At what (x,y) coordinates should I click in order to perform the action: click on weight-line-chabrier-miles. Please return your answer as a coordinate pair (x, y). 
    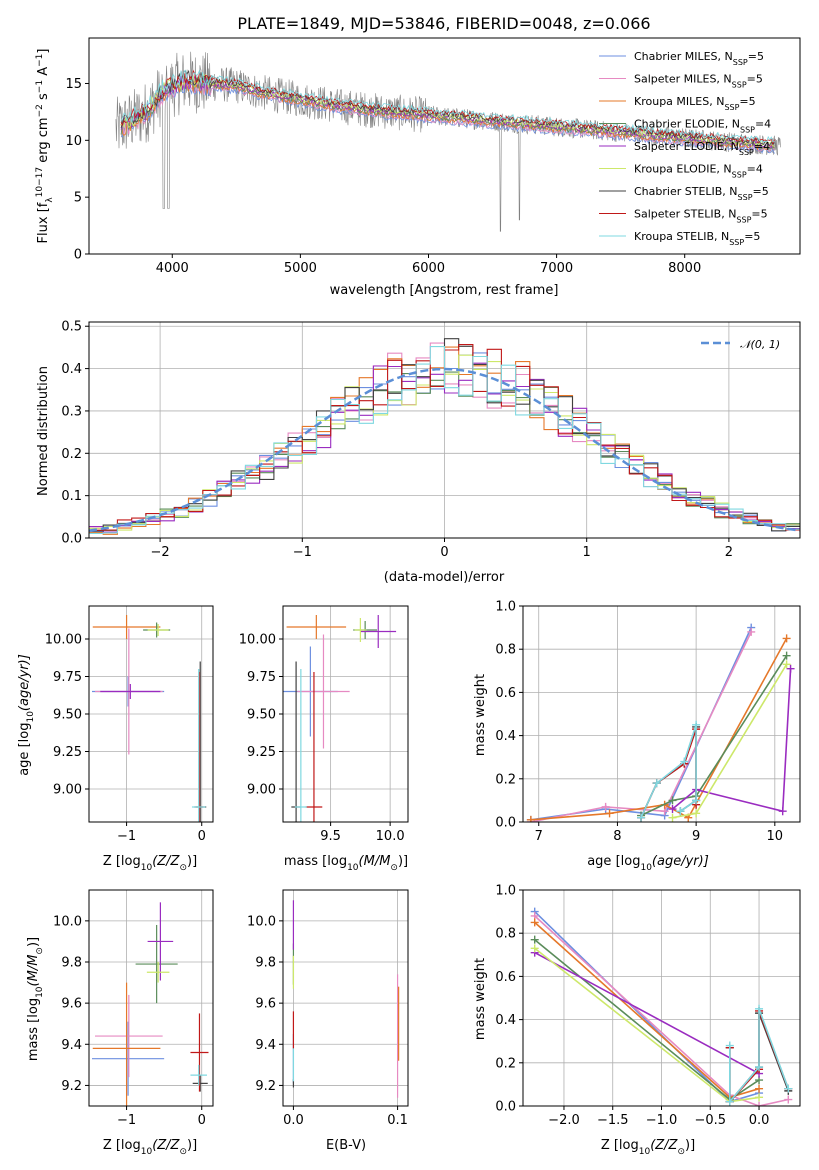
    Looking at the image, I should click on (647, 1007).